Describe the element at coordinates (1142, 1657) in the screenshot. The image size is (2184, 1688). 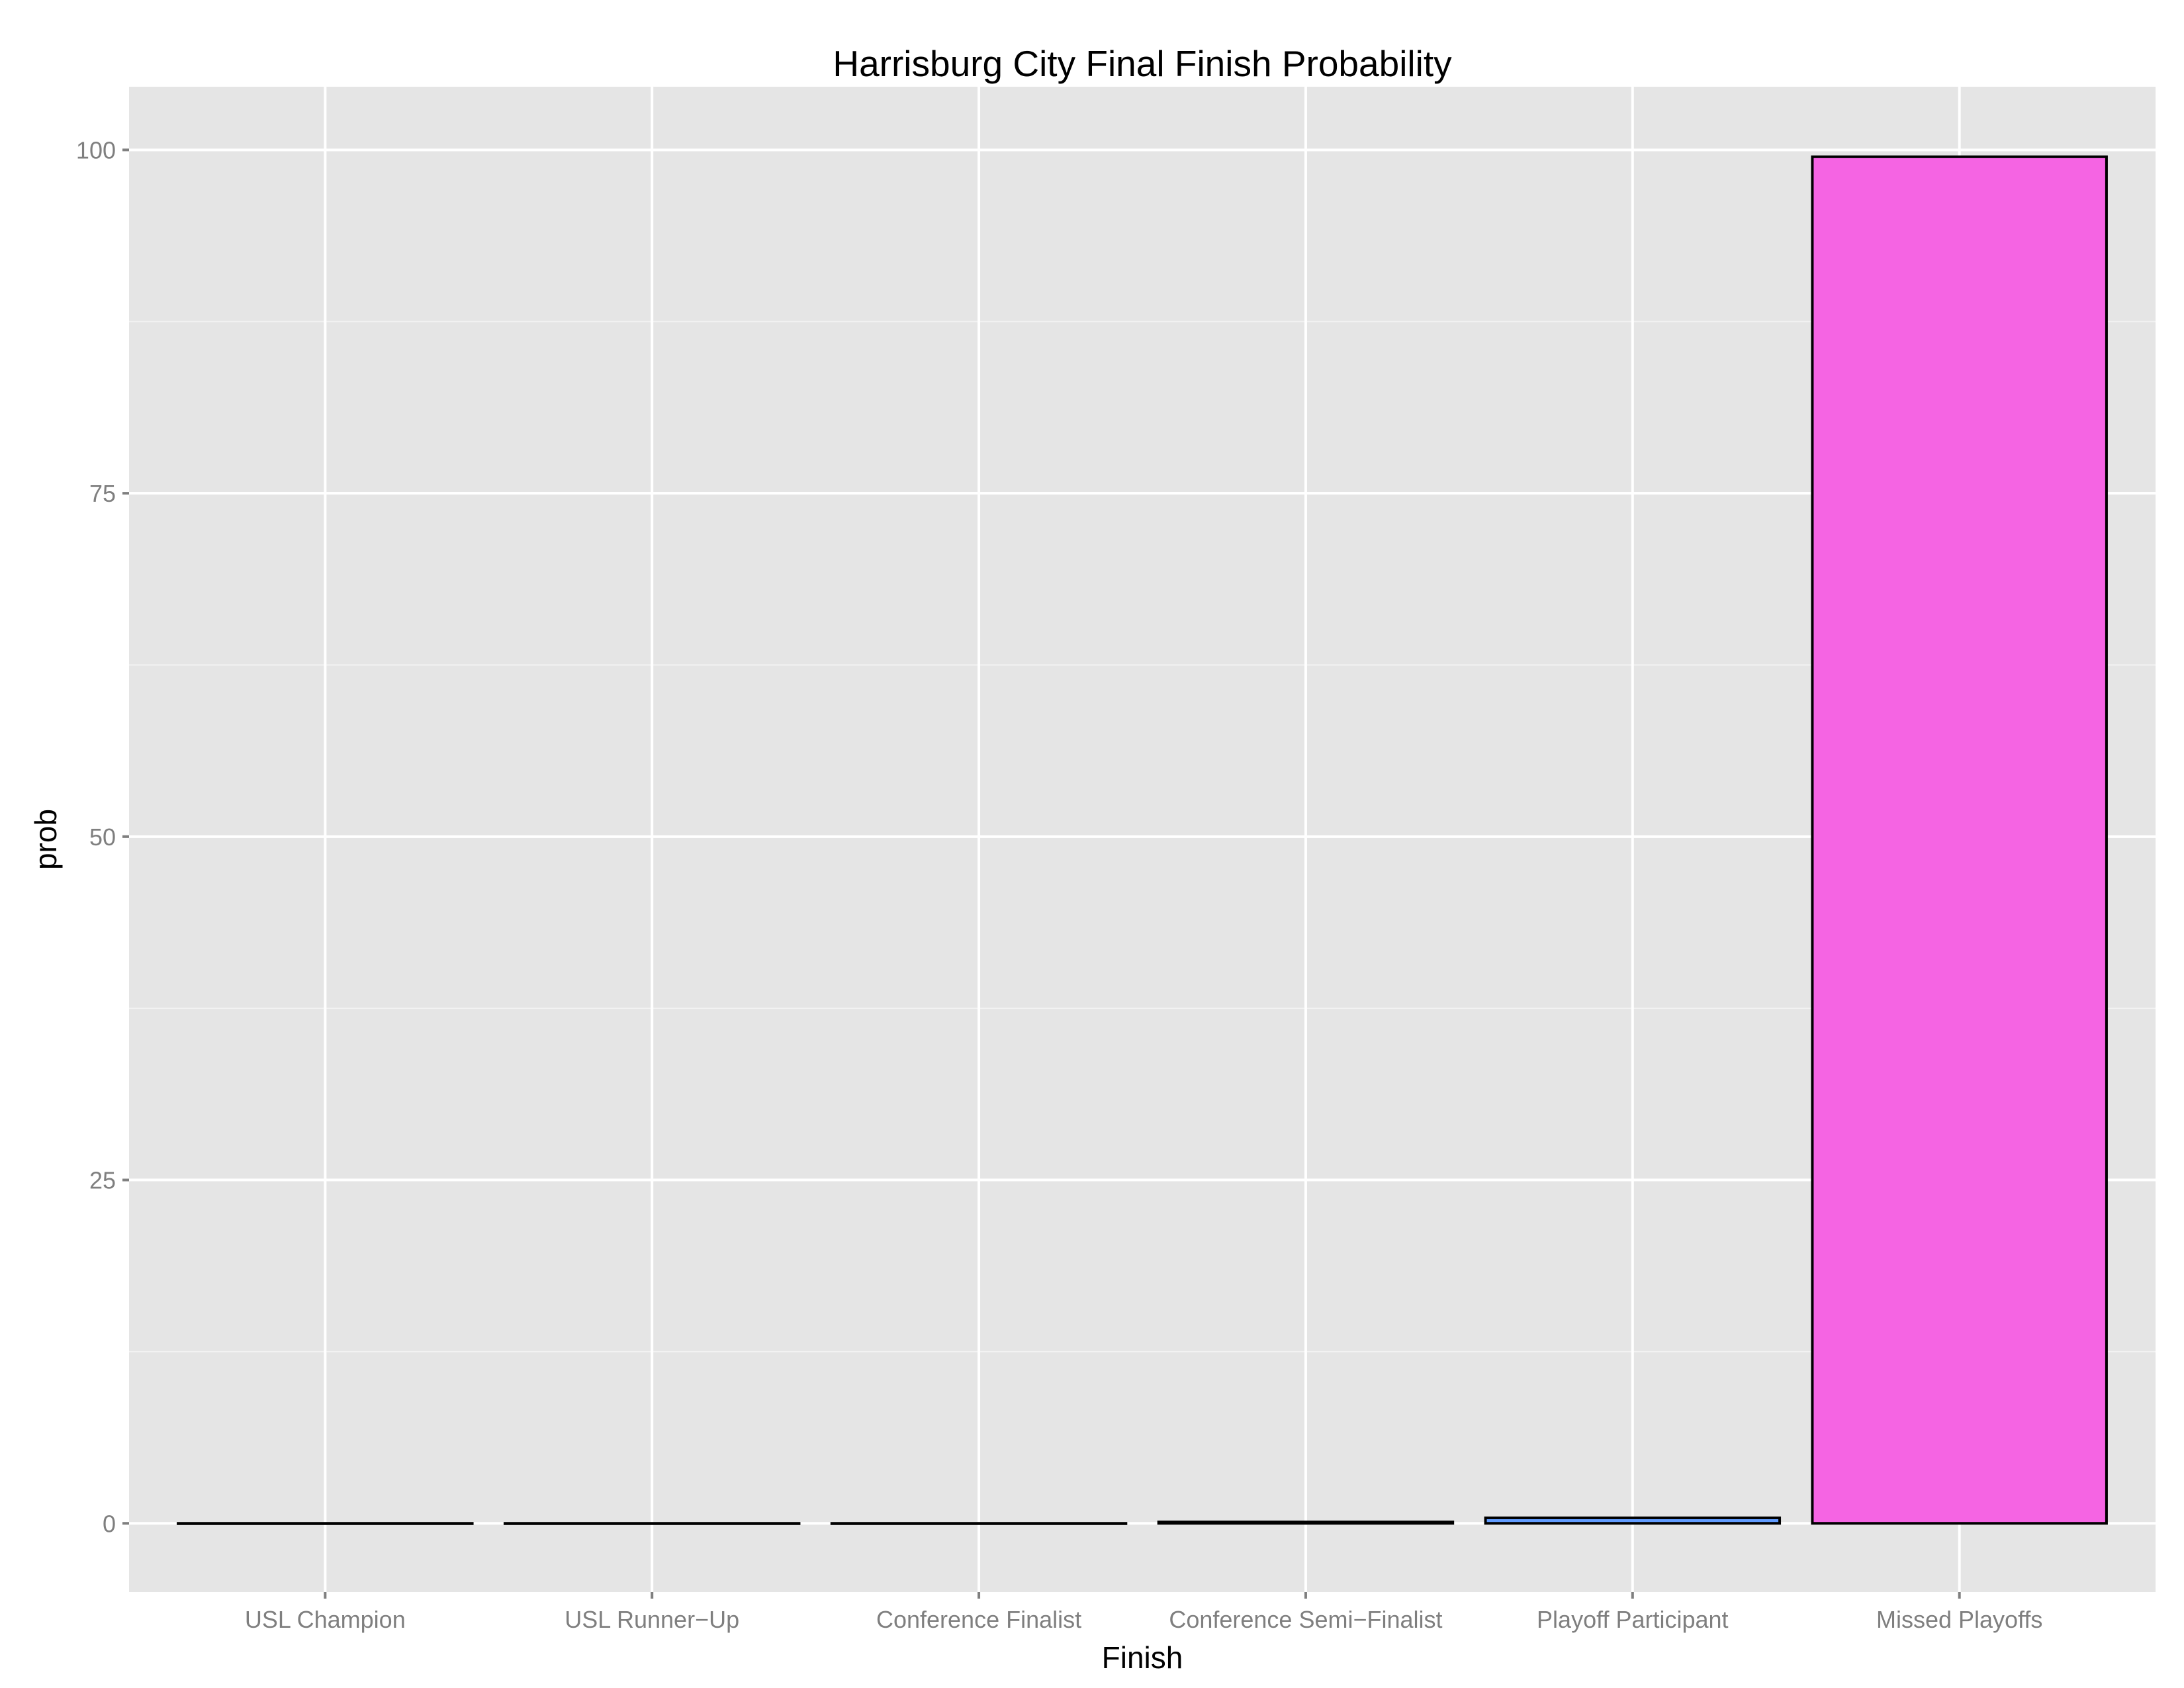
I see `x-axis-title: Finish` at that location.